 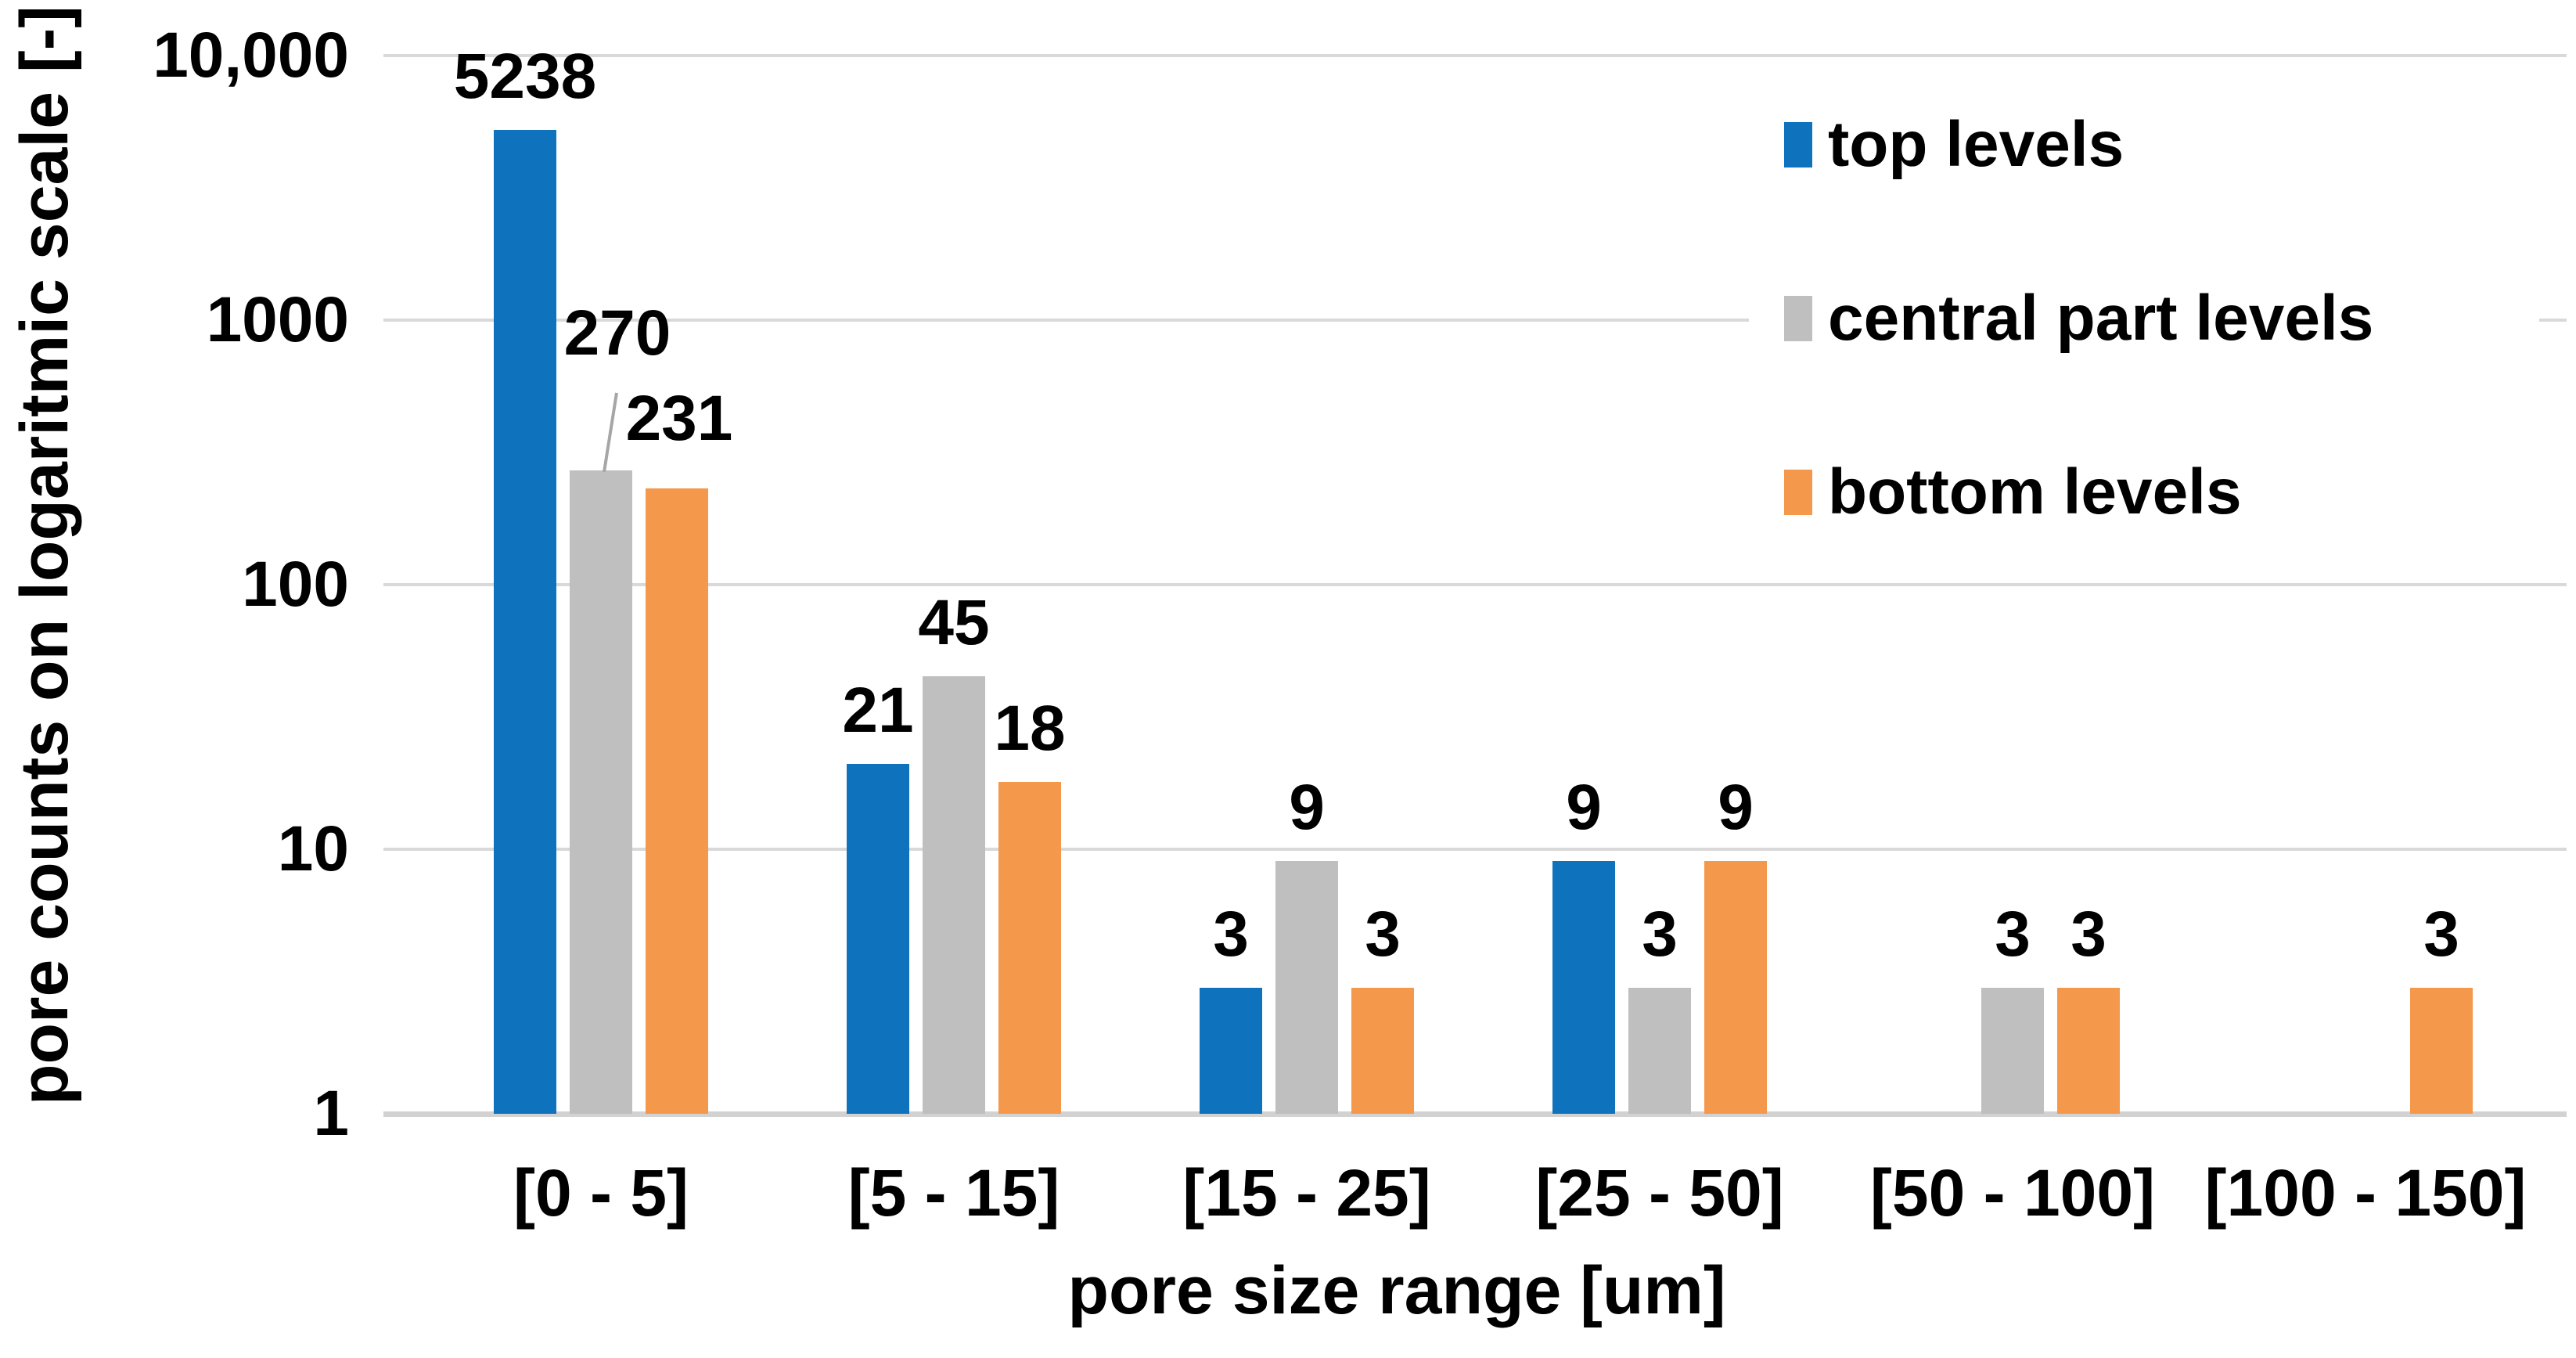 What do you see at coordinates (295, 584) in the screenshot?
I see `y-tick-label-100: 100` at bounding box center [295, 584].